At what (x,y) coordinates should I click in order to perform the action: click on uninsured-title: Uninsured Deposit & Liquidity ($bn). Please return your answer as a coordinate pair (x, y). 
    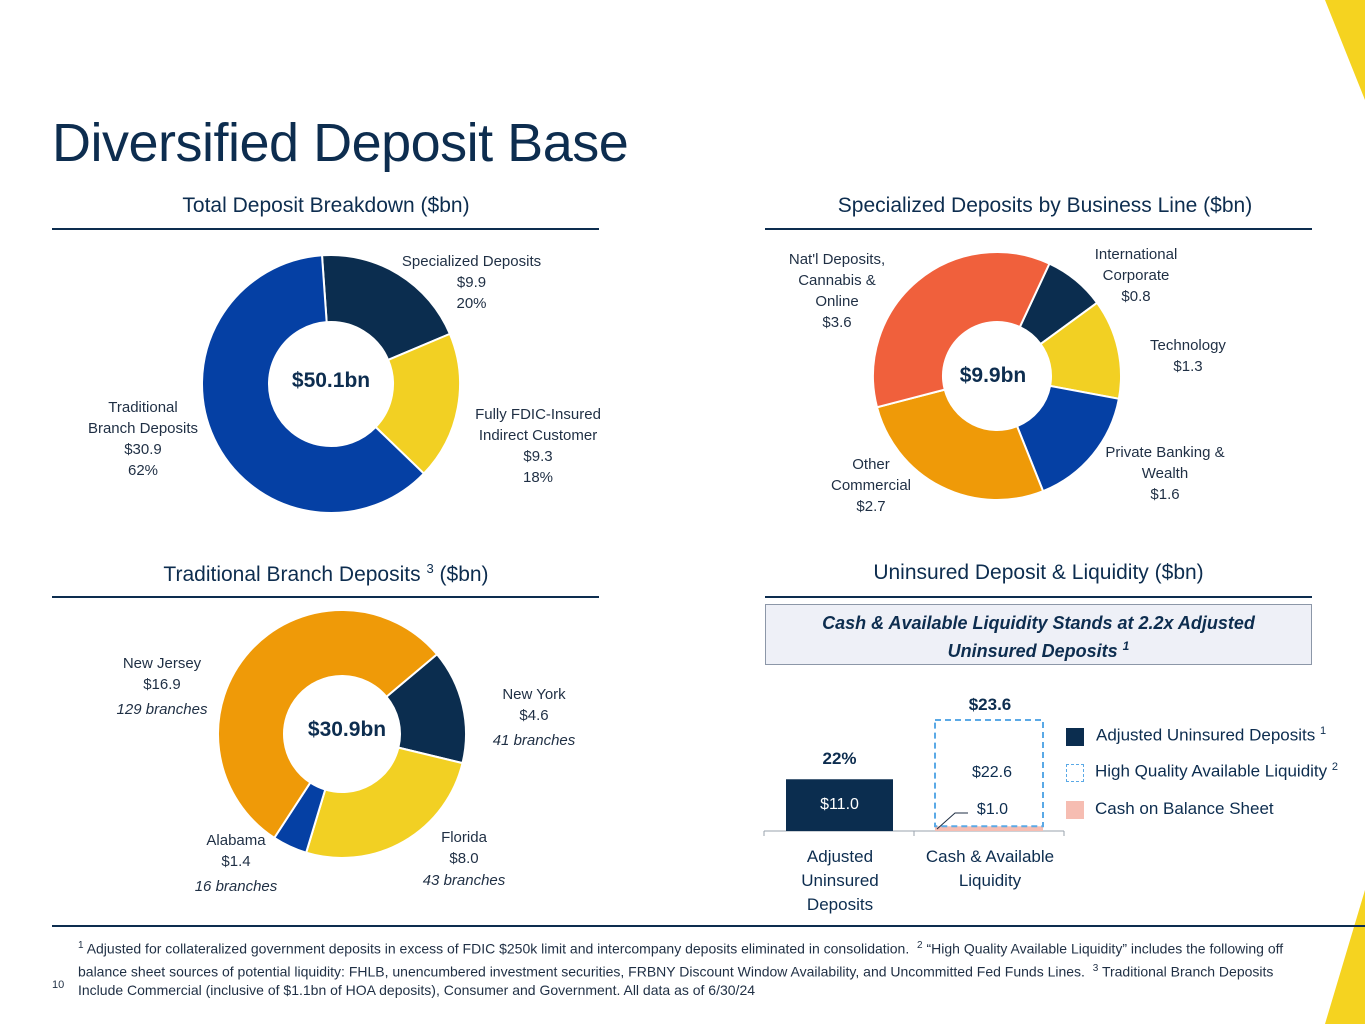
    Looking at the image, I should click on (1038, 572).